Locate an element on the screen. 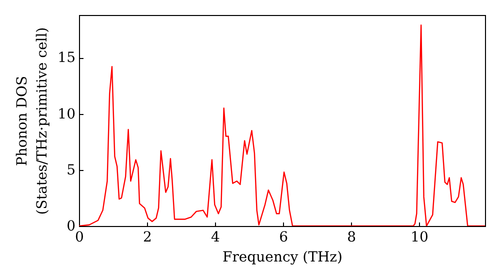 Image resolution: width=500 pixels, height=280 pixels. y-axis-title: Phonon DOS (States/THz·primitive cell) is located at coordinates (32, 121).